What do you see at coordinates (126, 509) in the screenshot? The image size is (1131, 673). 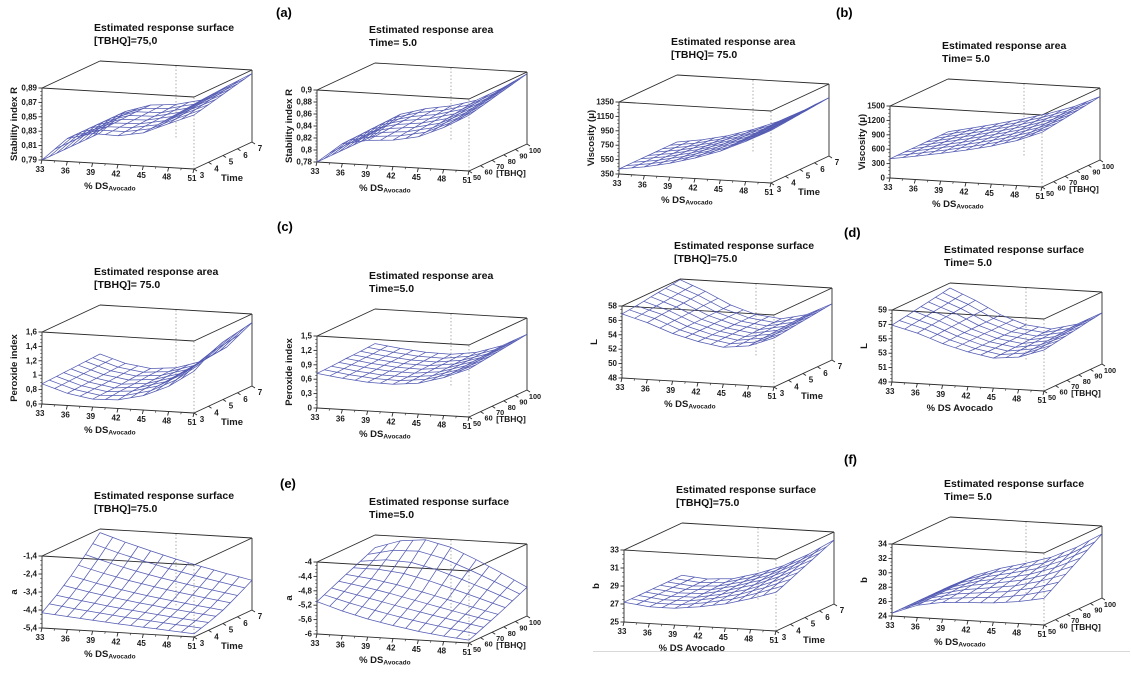 I see `plot-subtitle: [TBHQ]=75.0` at bounding box center [126, 509].